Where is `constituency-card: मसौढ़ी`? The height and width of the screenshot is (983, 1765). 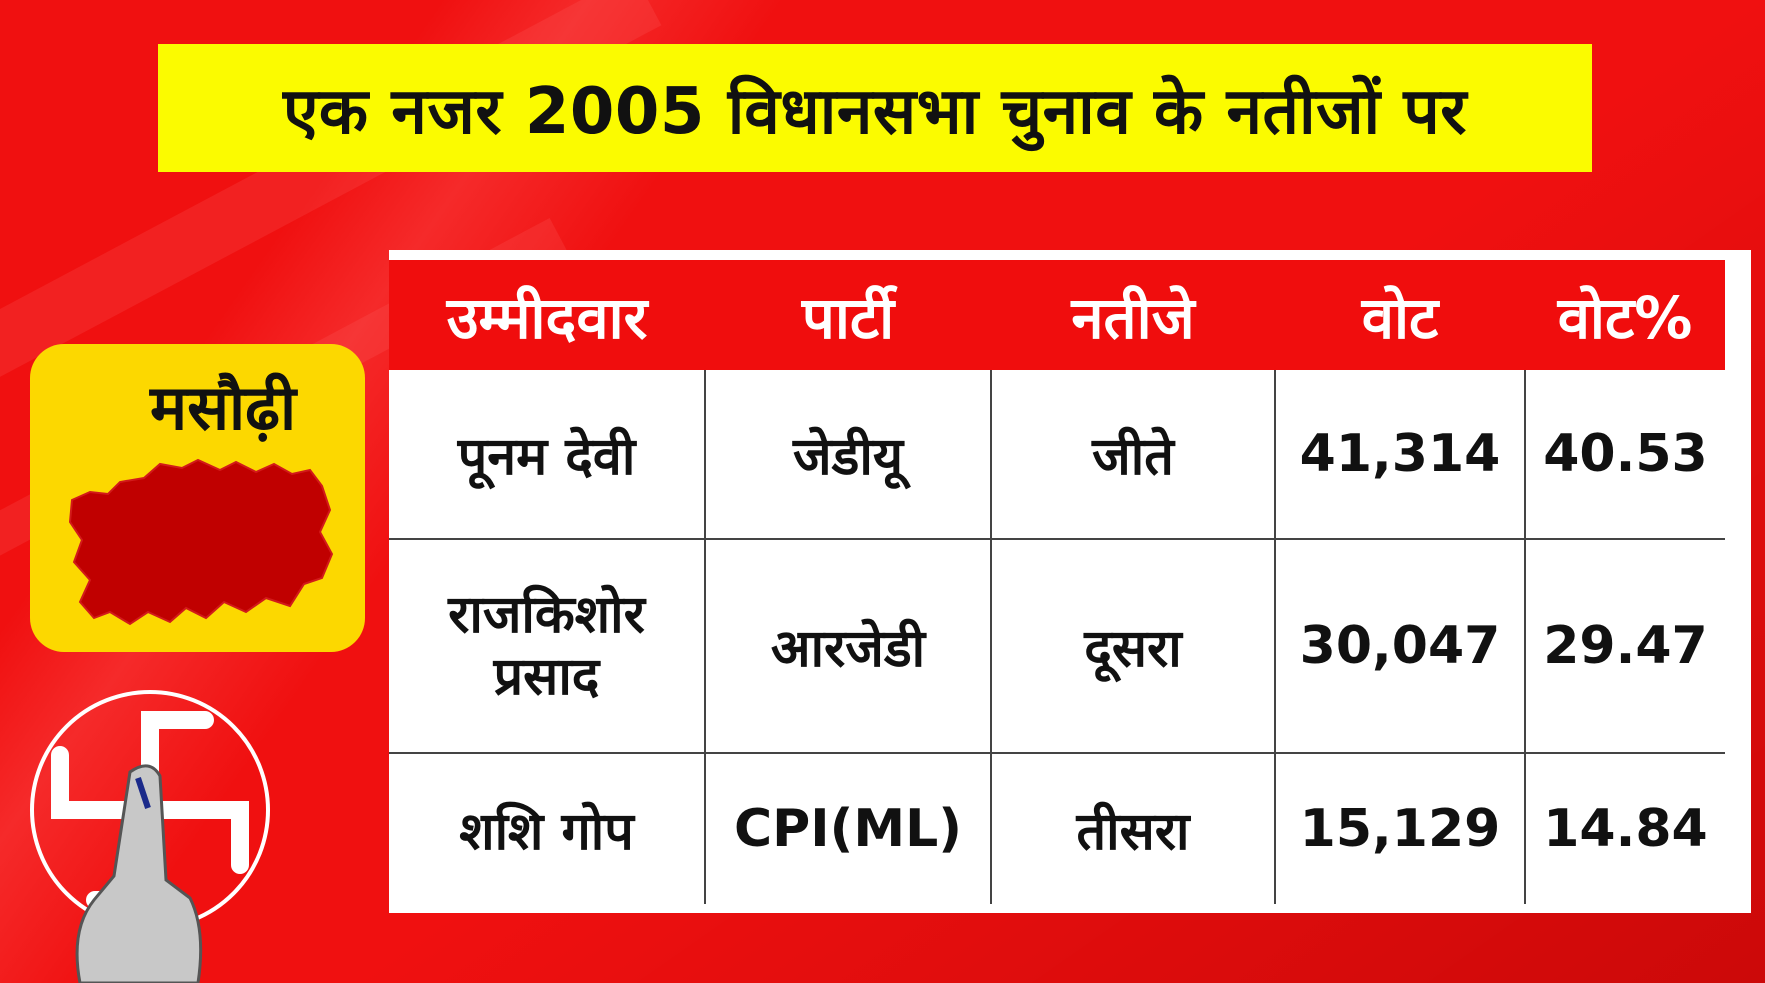
constituency-card: मसौढ़ी is located at coordinates (197, 498).